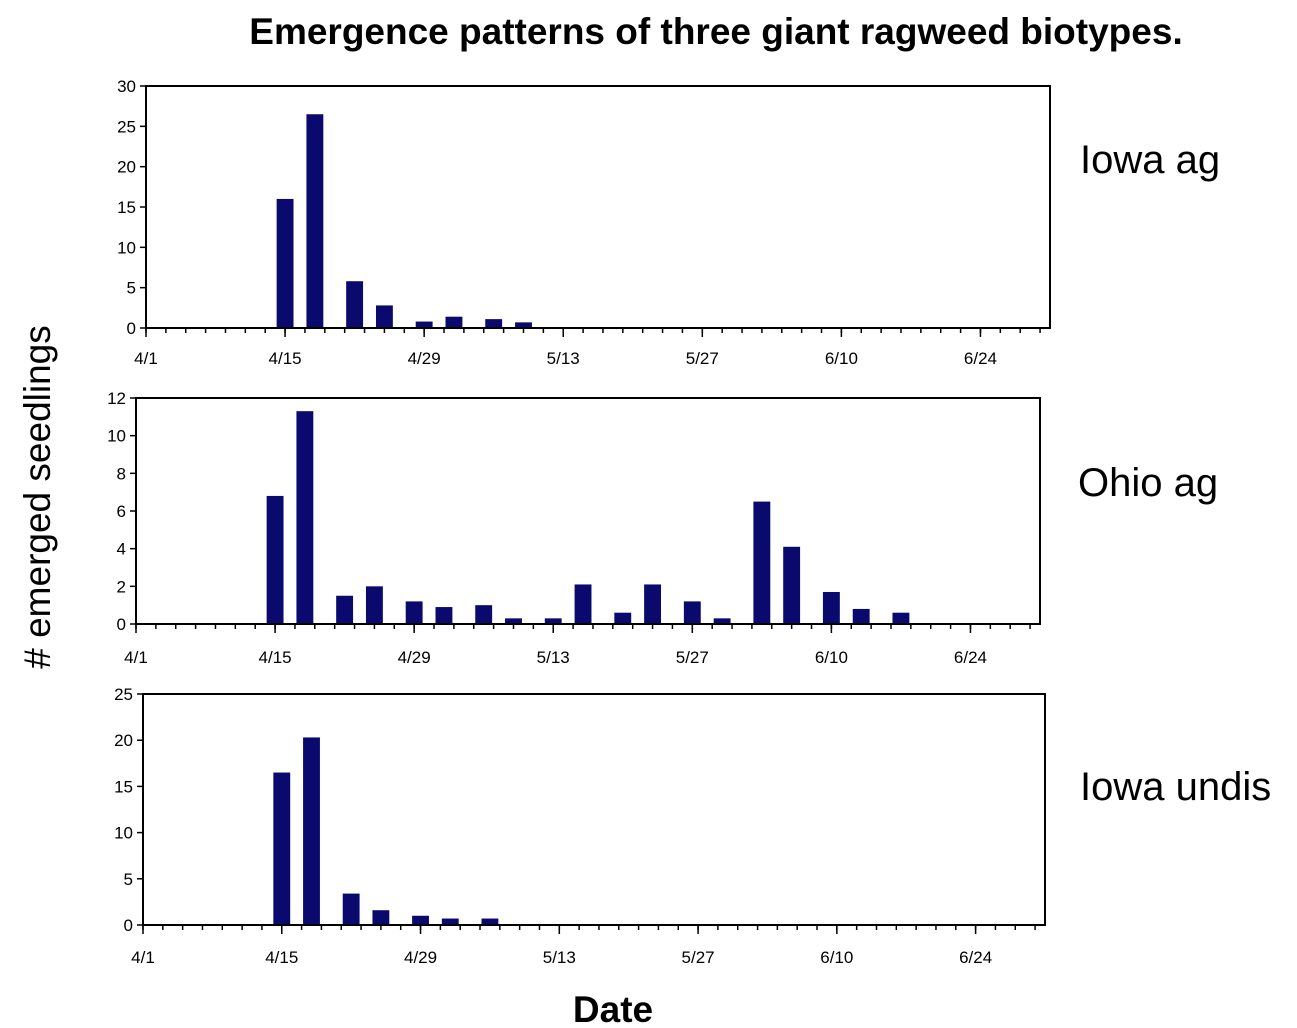  What do you see at coordinates (37, 497) in the screenshot?
I see `y-axis-label: # emerged seedlings` at bounding box center [37, 497].